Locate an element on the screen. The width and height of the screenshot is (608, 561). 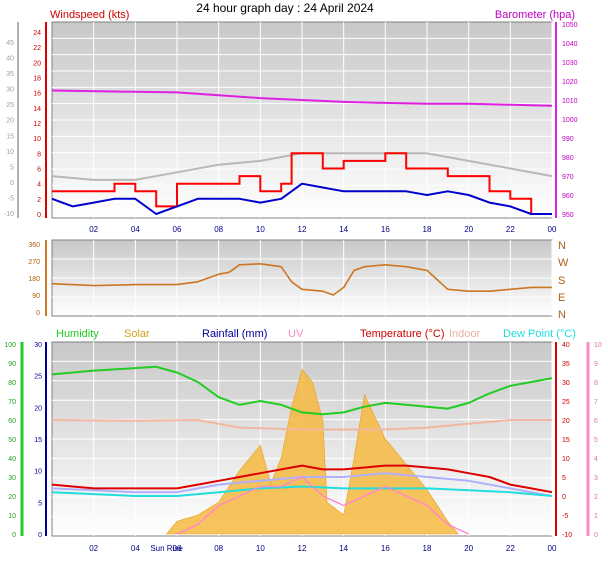
temp-x-tick-label: 02 is located at coordinates (93, 548).